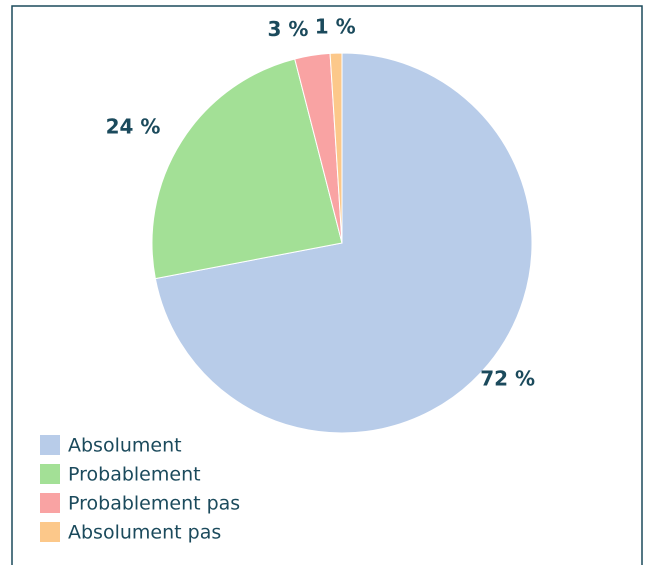  What do you see at coordinates (133, 126) in the screenshot?
I see `data-label: 24 %` at bounding box center [133, 126].